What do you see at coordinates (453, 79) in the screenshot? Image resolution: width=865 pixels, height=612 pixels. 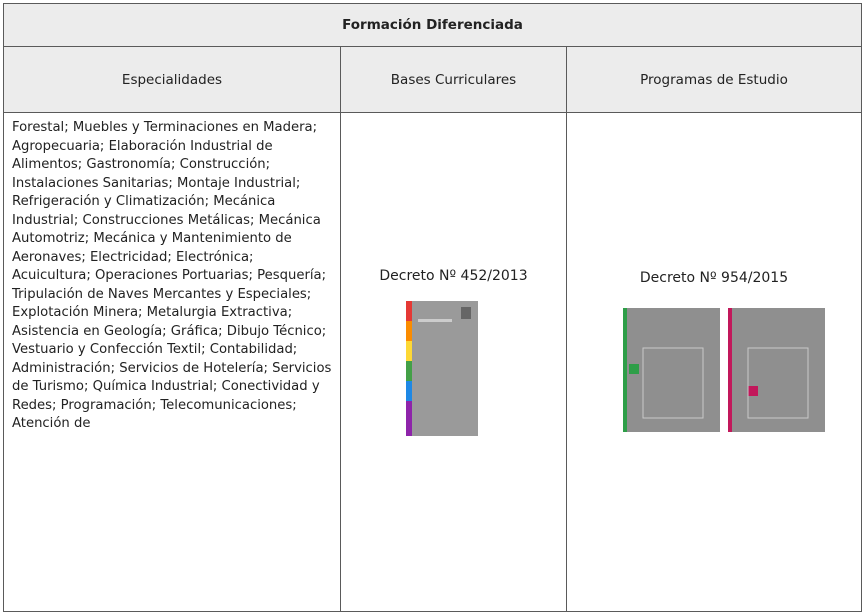 I see `column-header: Bases Curriculares` at bounding box center [453, 79].